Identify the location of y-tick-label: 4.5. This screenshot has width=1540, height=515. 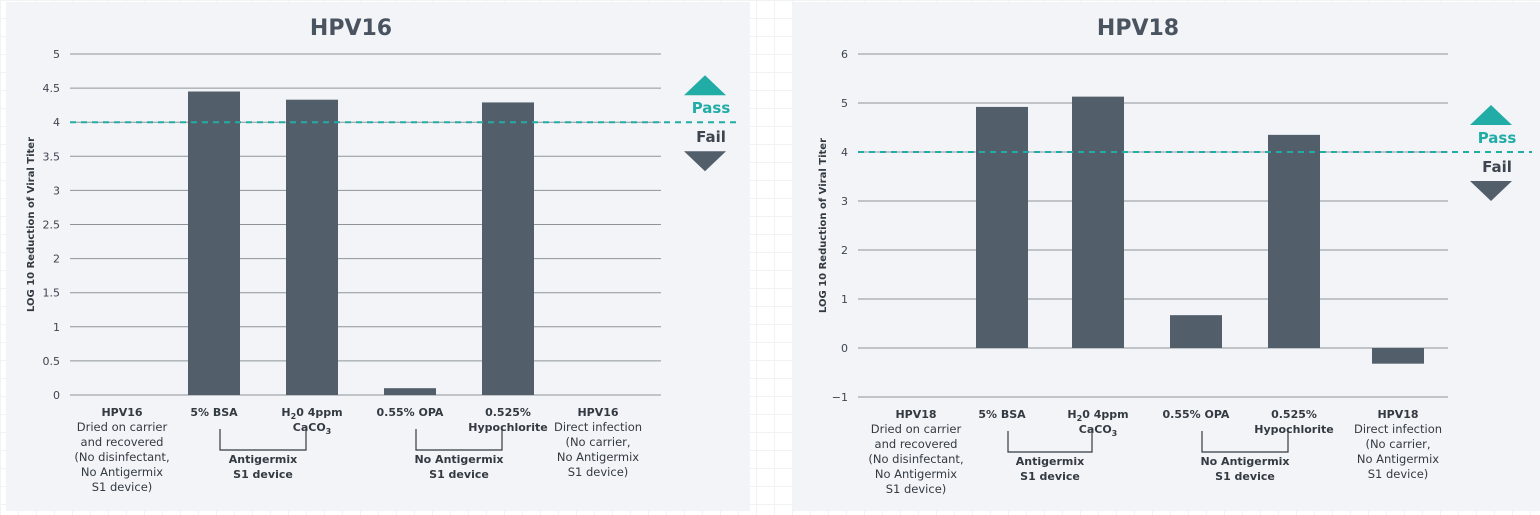
(52, 88).